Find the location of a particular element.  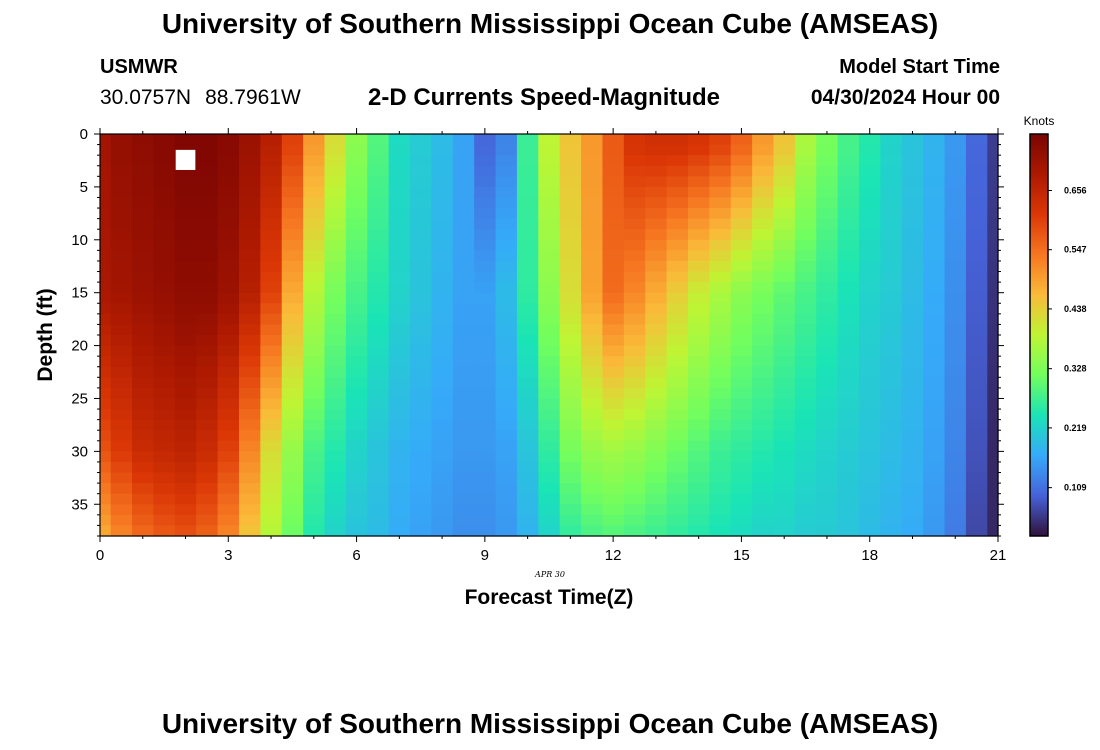

x-tick-label: 3 is located at coordinates (228, 555).